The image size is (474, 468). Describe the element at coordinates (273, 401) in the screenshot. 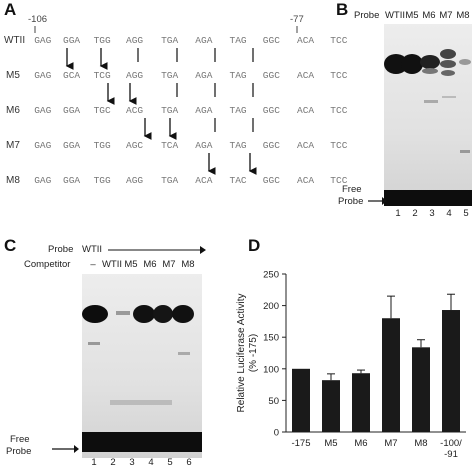

I see `y-tick-label: 50` at that location.